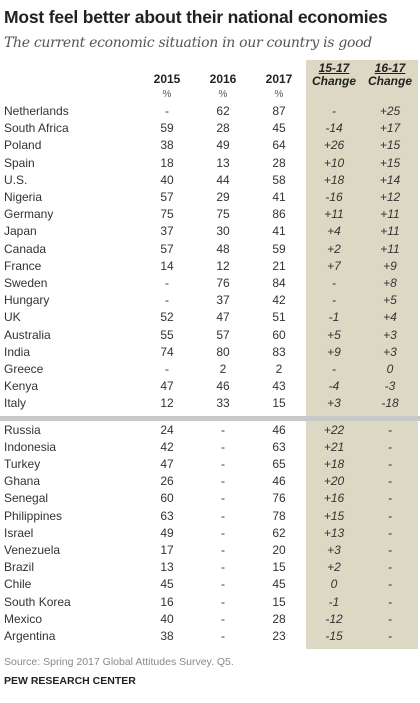  What do you see at coordinates (210, 387) in the screenshot?
I see `table-row: Kenya 47 46 43 -4 -3` at bounding box center [210, 387].